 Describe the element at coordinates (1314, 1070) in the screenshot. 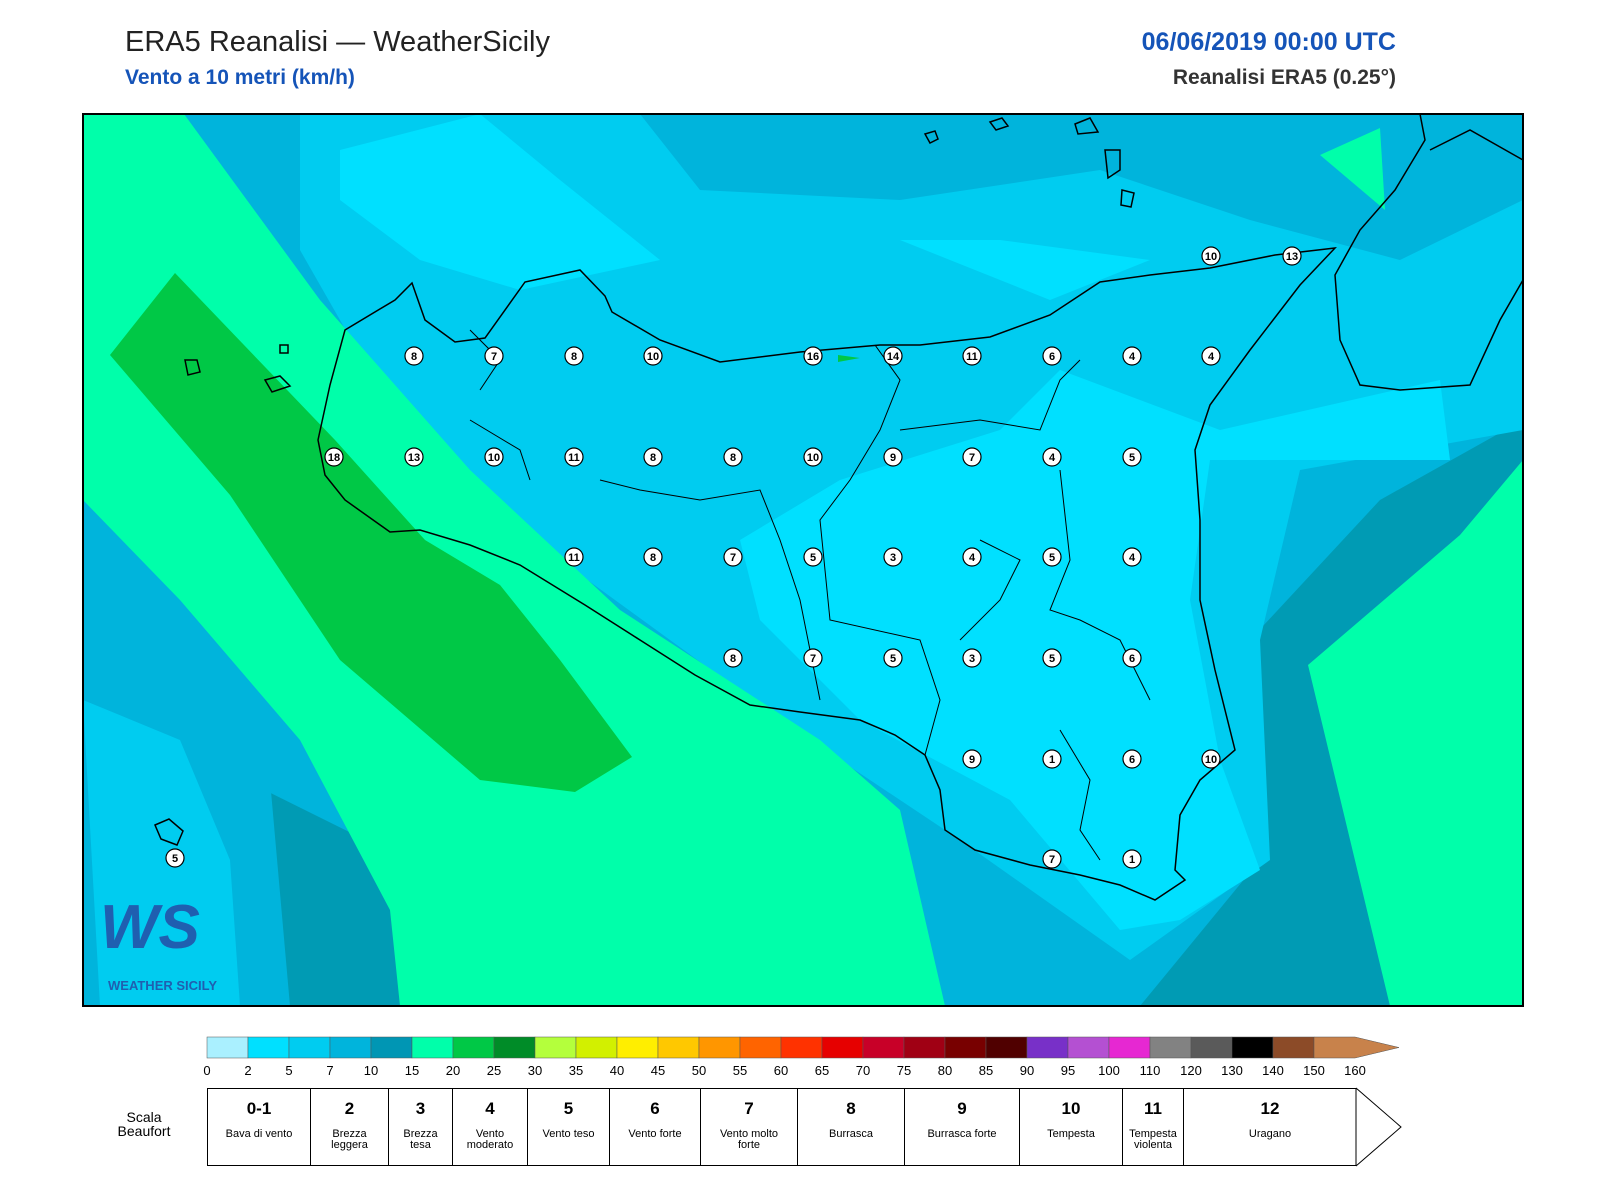

I see `colorbar-tick-label: 150` at that location.